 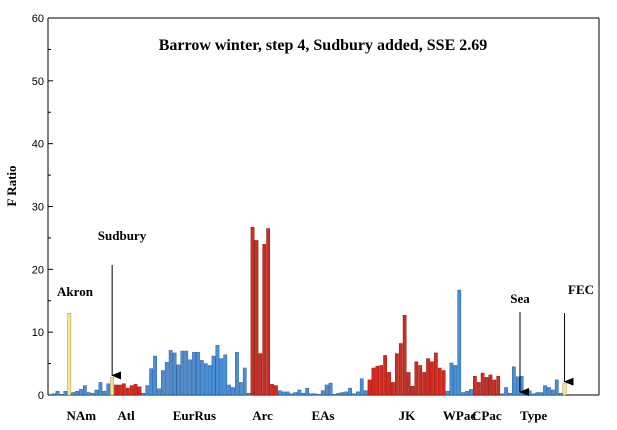 What do you see at coordinates (533, 415) in the screenshot?
I see `group-label-type: Type` at bounding box center [533, 415].